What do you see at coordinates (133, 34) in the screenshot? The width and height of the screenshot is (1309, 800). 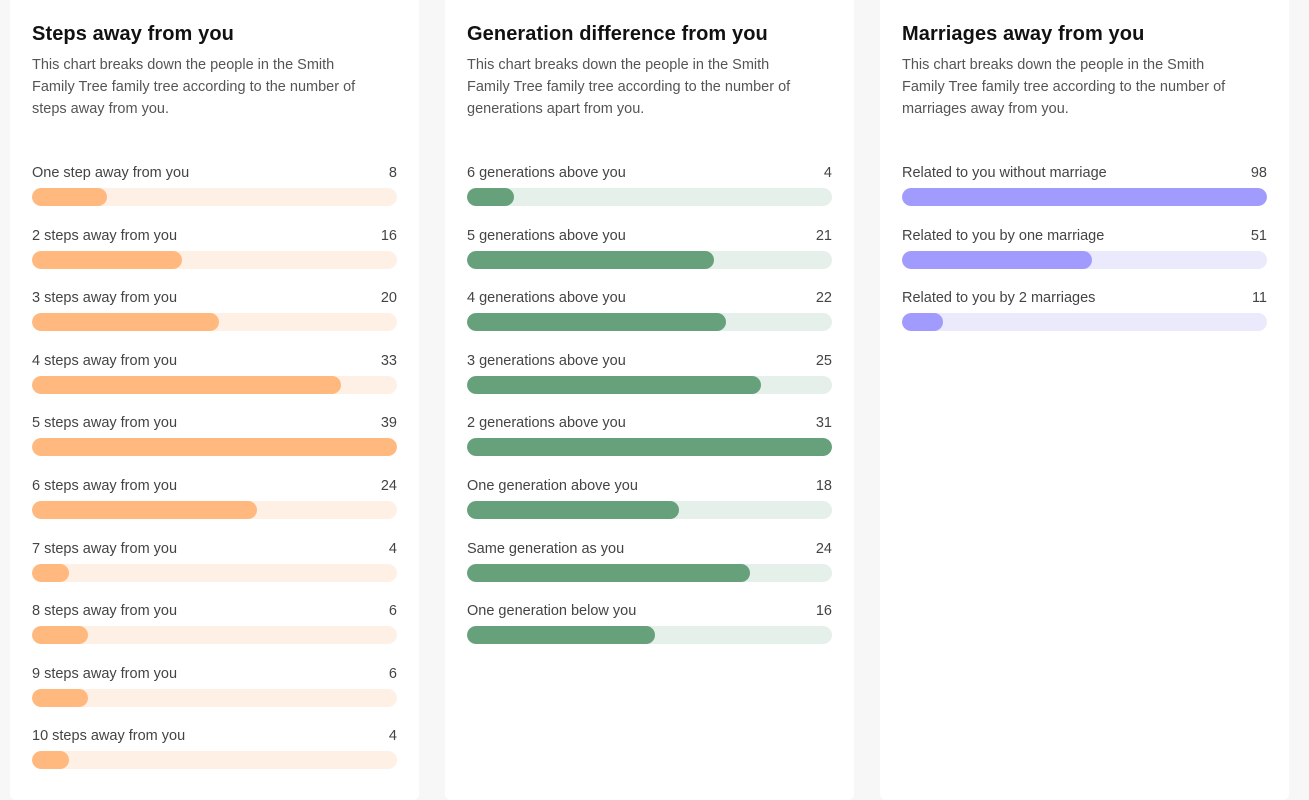 I see `steps-card-title: Steps away from you` at bounding box center [133, 34].